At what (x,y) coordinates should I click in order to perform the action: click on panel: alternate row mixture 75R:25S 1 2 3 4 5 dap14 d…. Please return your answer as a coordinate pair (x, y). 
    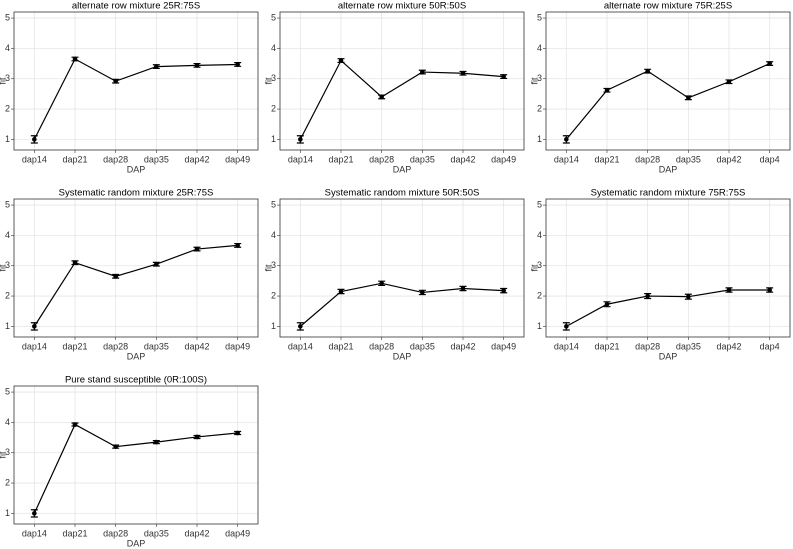
    Looking at the image, I should click on (660, 87).